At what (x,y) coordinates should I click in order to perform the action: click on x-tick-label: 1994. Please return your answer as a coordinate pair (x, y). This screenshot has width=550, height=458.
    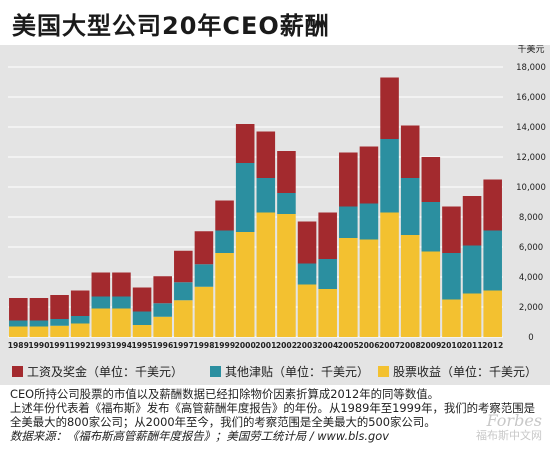
    Looking at the image, I should click on (121, 345).